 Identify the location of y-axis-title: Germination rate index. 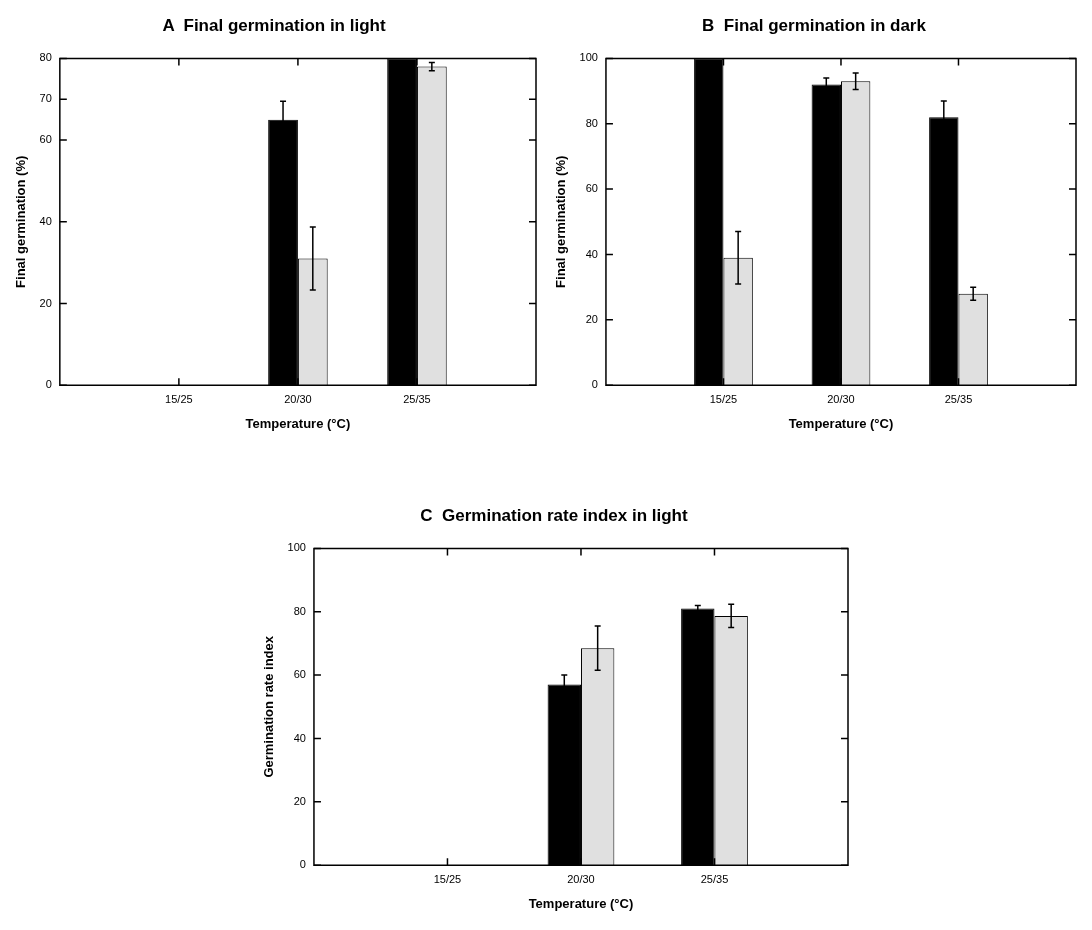
(269, 706).